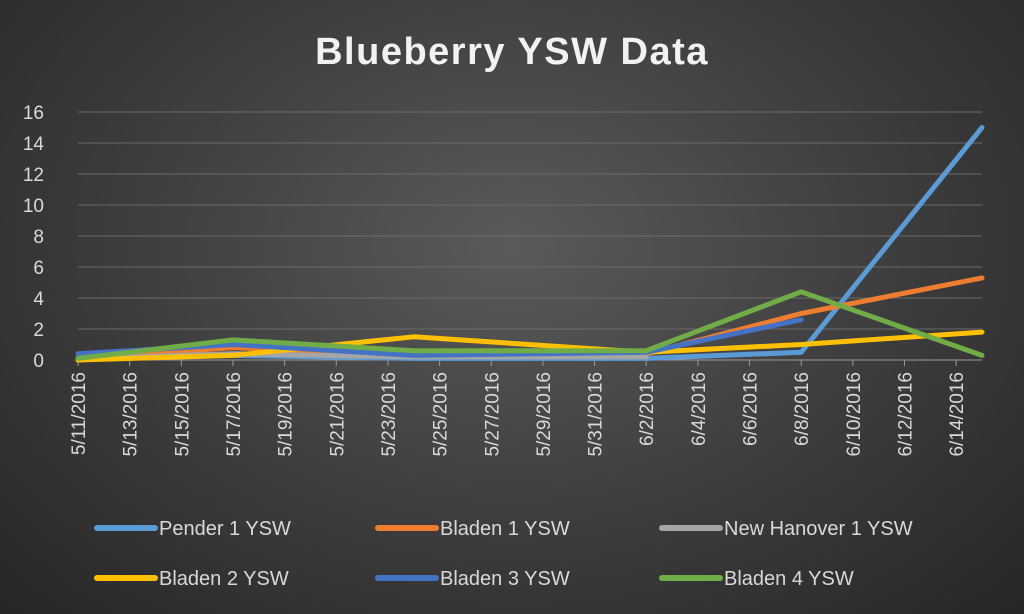  Describe the element at coordinates (818, 529) in the screenshot. I see `legend-label: New Hanover 1 YSW` at that location.